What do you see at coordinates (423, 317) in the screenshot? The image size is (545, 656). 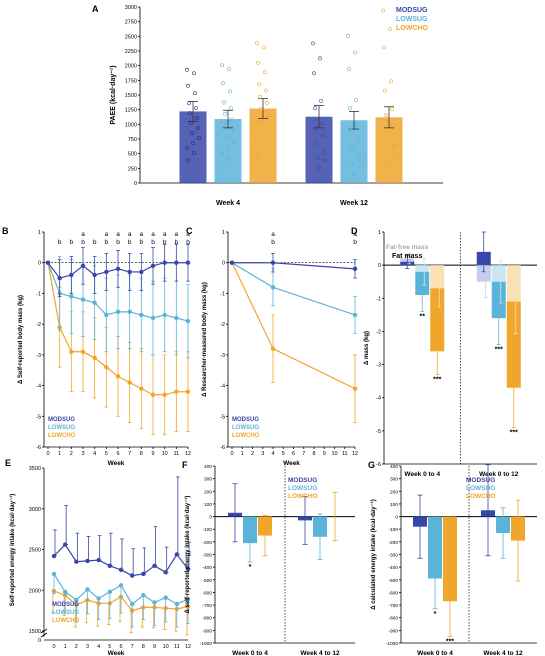 I see `panel-d-significance: **` at bounding box center [423, 317].